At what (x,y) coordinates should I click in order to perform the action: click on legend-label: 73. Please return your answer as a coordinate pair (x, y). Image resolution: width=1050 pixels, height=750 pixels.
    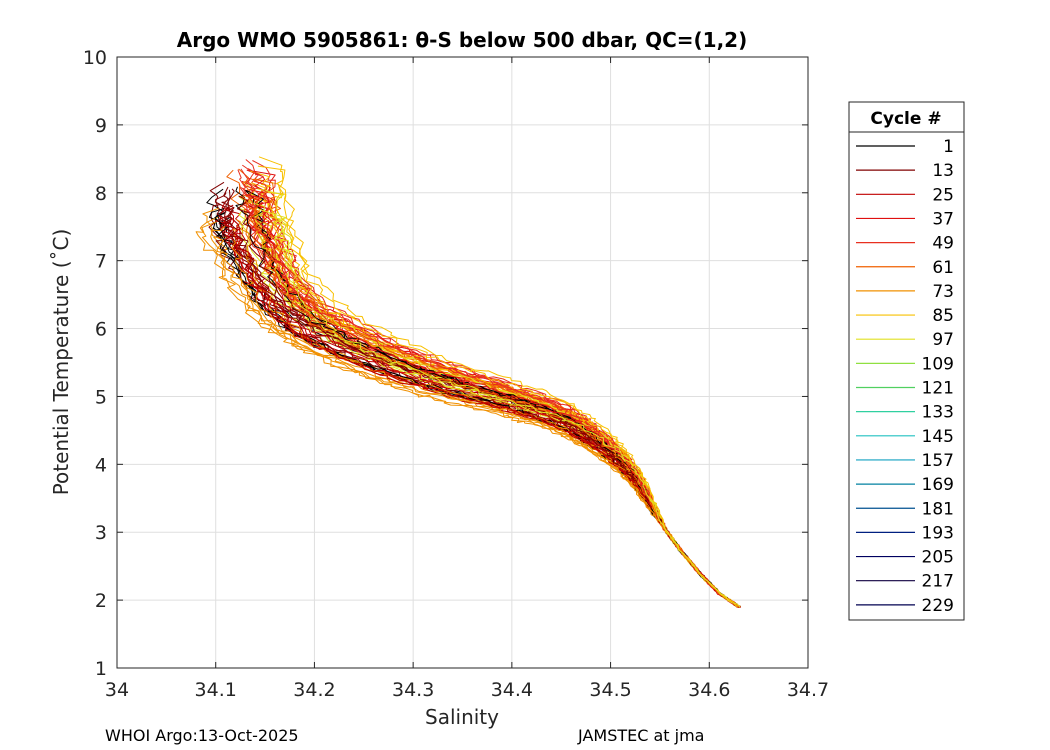
    Looking at the image, I should click on (943, 292).